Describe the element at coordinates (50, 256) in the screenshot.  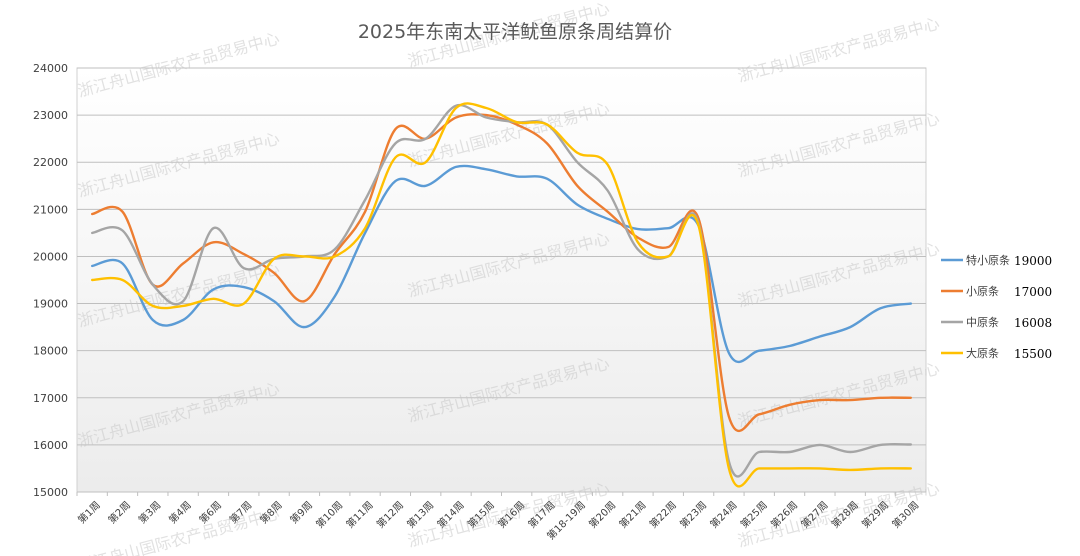
I see `y-tick-label: 20000` at that location.